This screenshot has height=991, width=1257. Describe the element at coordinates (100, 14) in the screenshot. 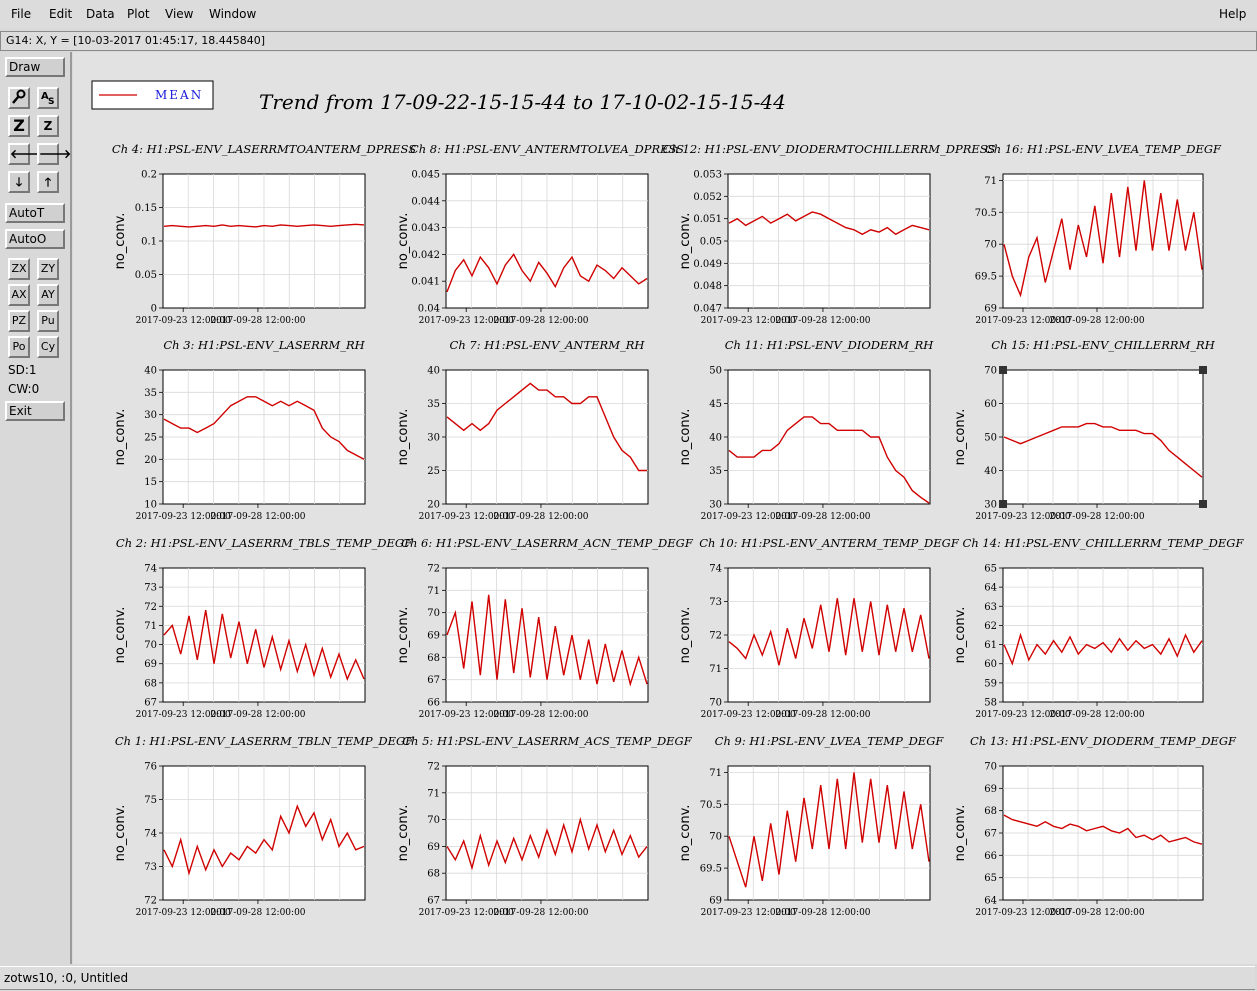

I see `menu-data: Data` at that location.